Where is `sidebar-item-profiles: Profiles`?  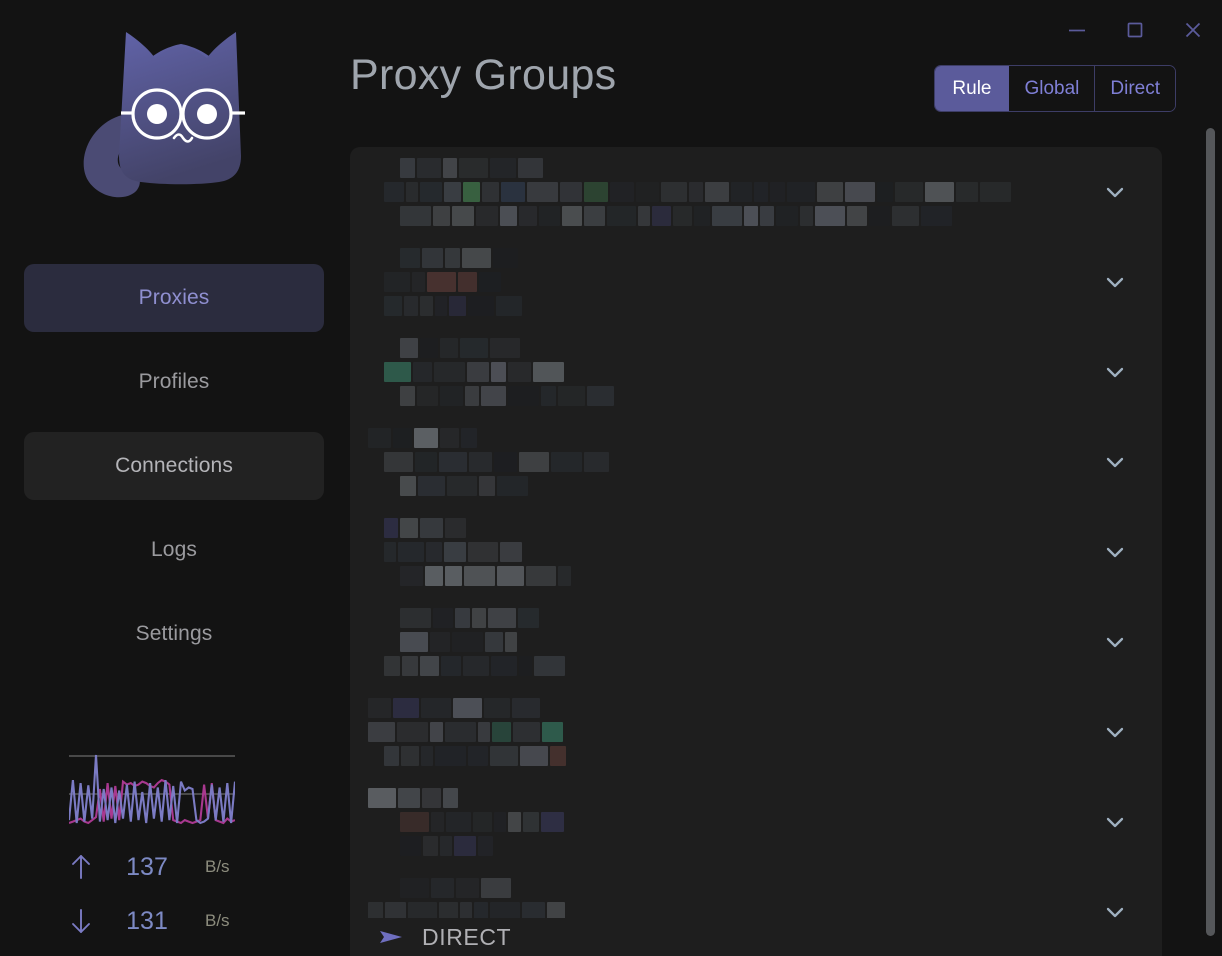
sidebar-item-profiles: Profiles is located at coordinates (174, 382).